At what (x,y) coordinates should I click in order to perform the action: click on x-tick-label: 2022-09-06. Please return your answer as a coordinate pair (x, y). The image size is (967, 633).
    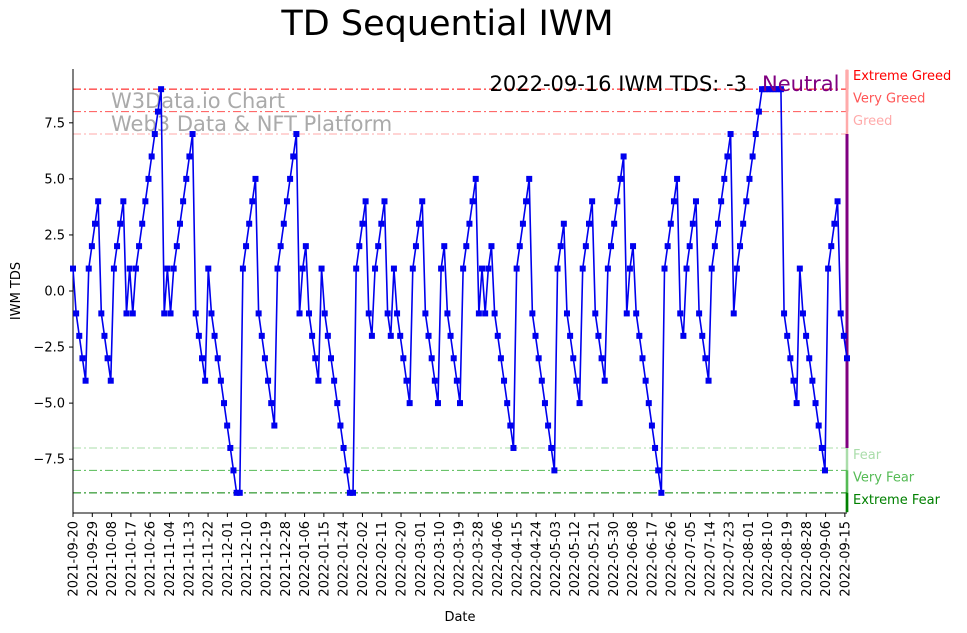
    Looking at the image, I should click on (826, 559).